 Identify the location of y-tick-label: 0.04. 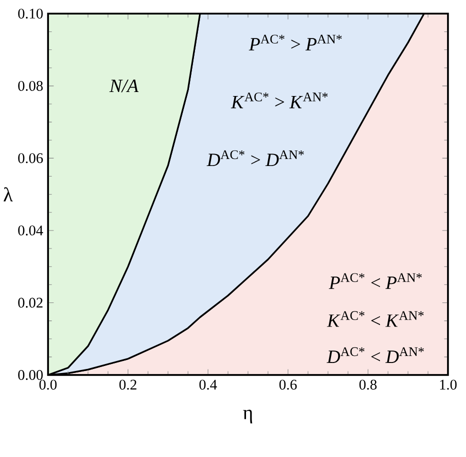
(31, 230).